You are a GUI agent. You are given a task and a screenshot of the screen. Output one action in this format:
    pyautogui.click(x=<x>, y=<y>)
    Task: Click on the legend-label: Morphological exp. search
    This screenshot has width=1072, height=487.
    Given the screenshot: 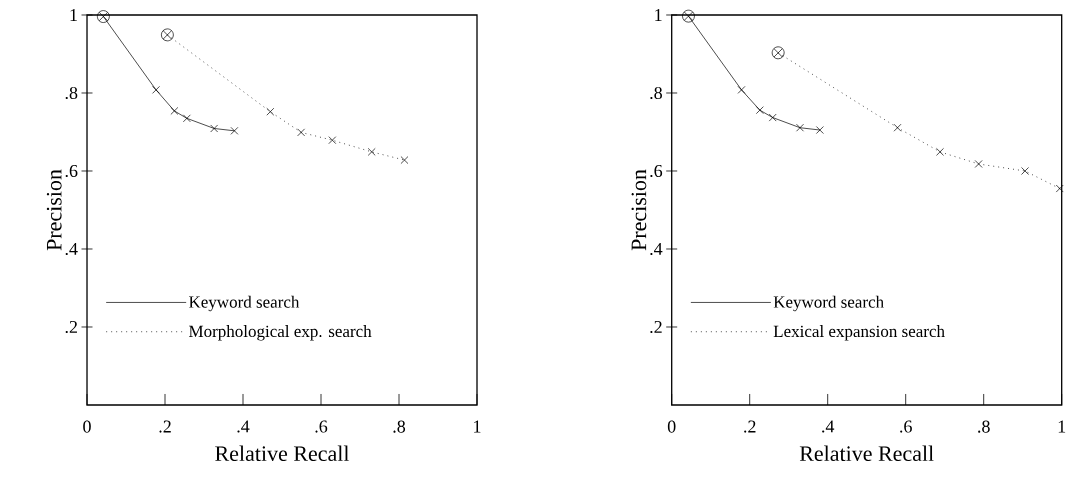 What is the action you would take?
    pyautogui.click(x=280, y=333)
    